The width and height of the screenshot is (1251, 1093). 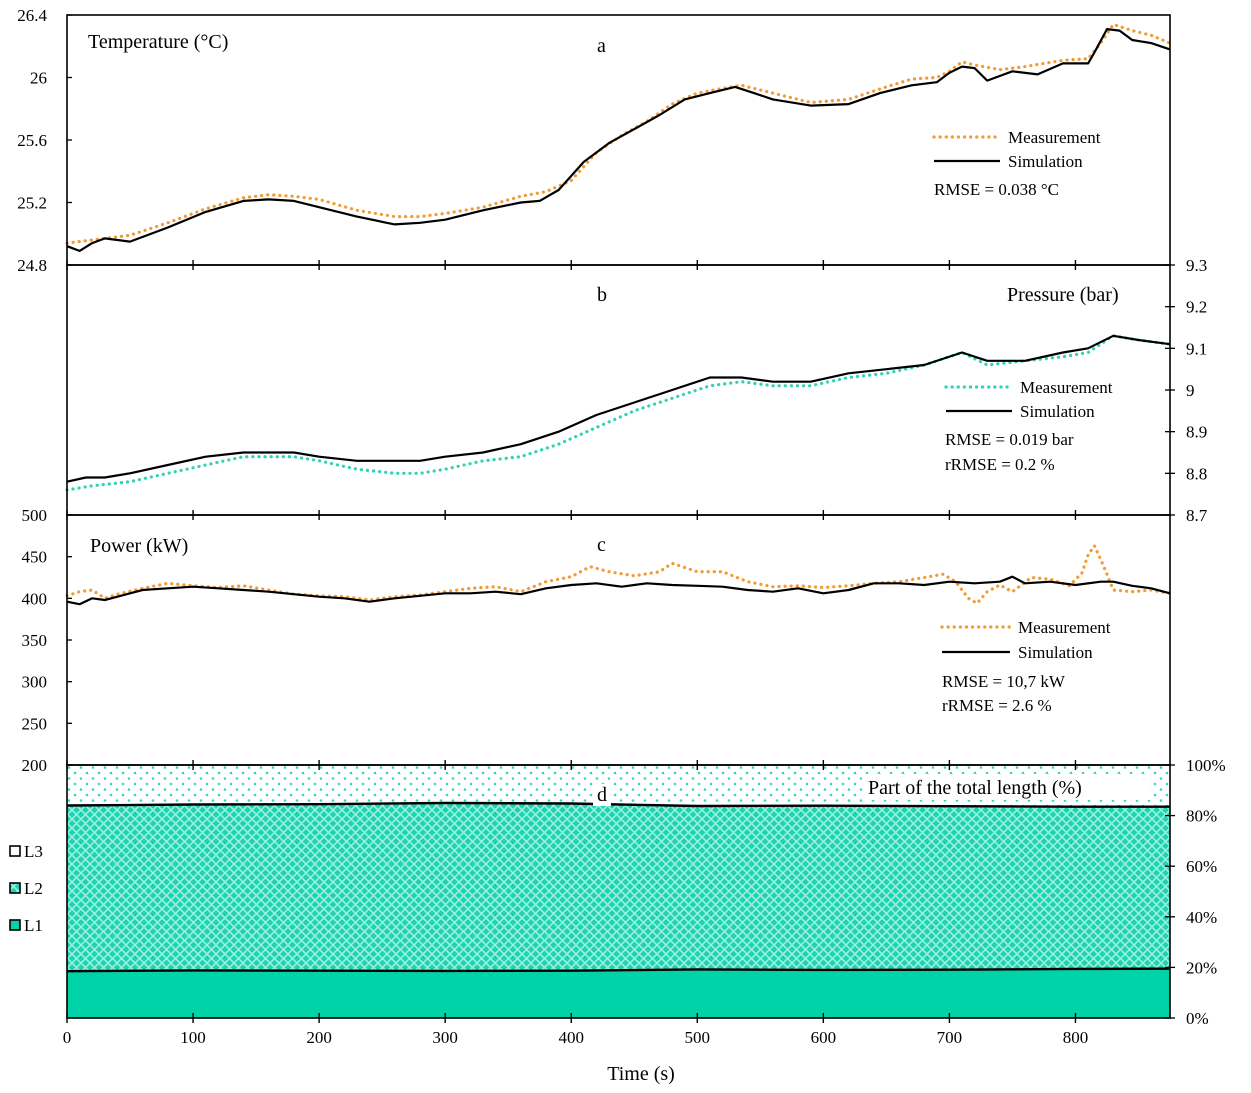 I want to click on y-tick-label-a-2: 25.6, so click(x=32, y=140).